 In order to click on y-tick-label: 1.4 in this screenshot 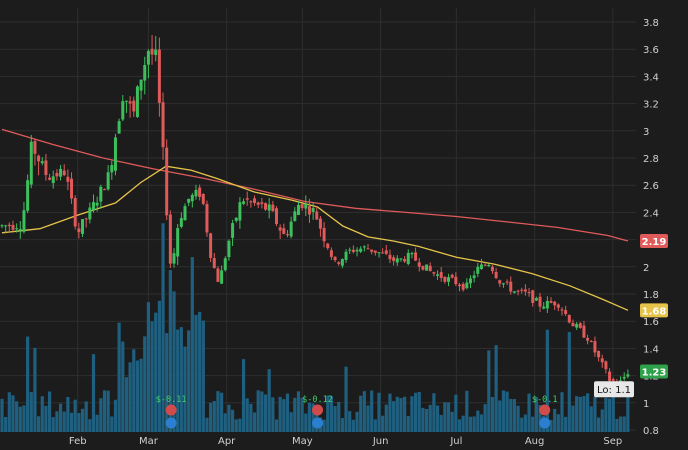, I will do `click(651, 349)`.